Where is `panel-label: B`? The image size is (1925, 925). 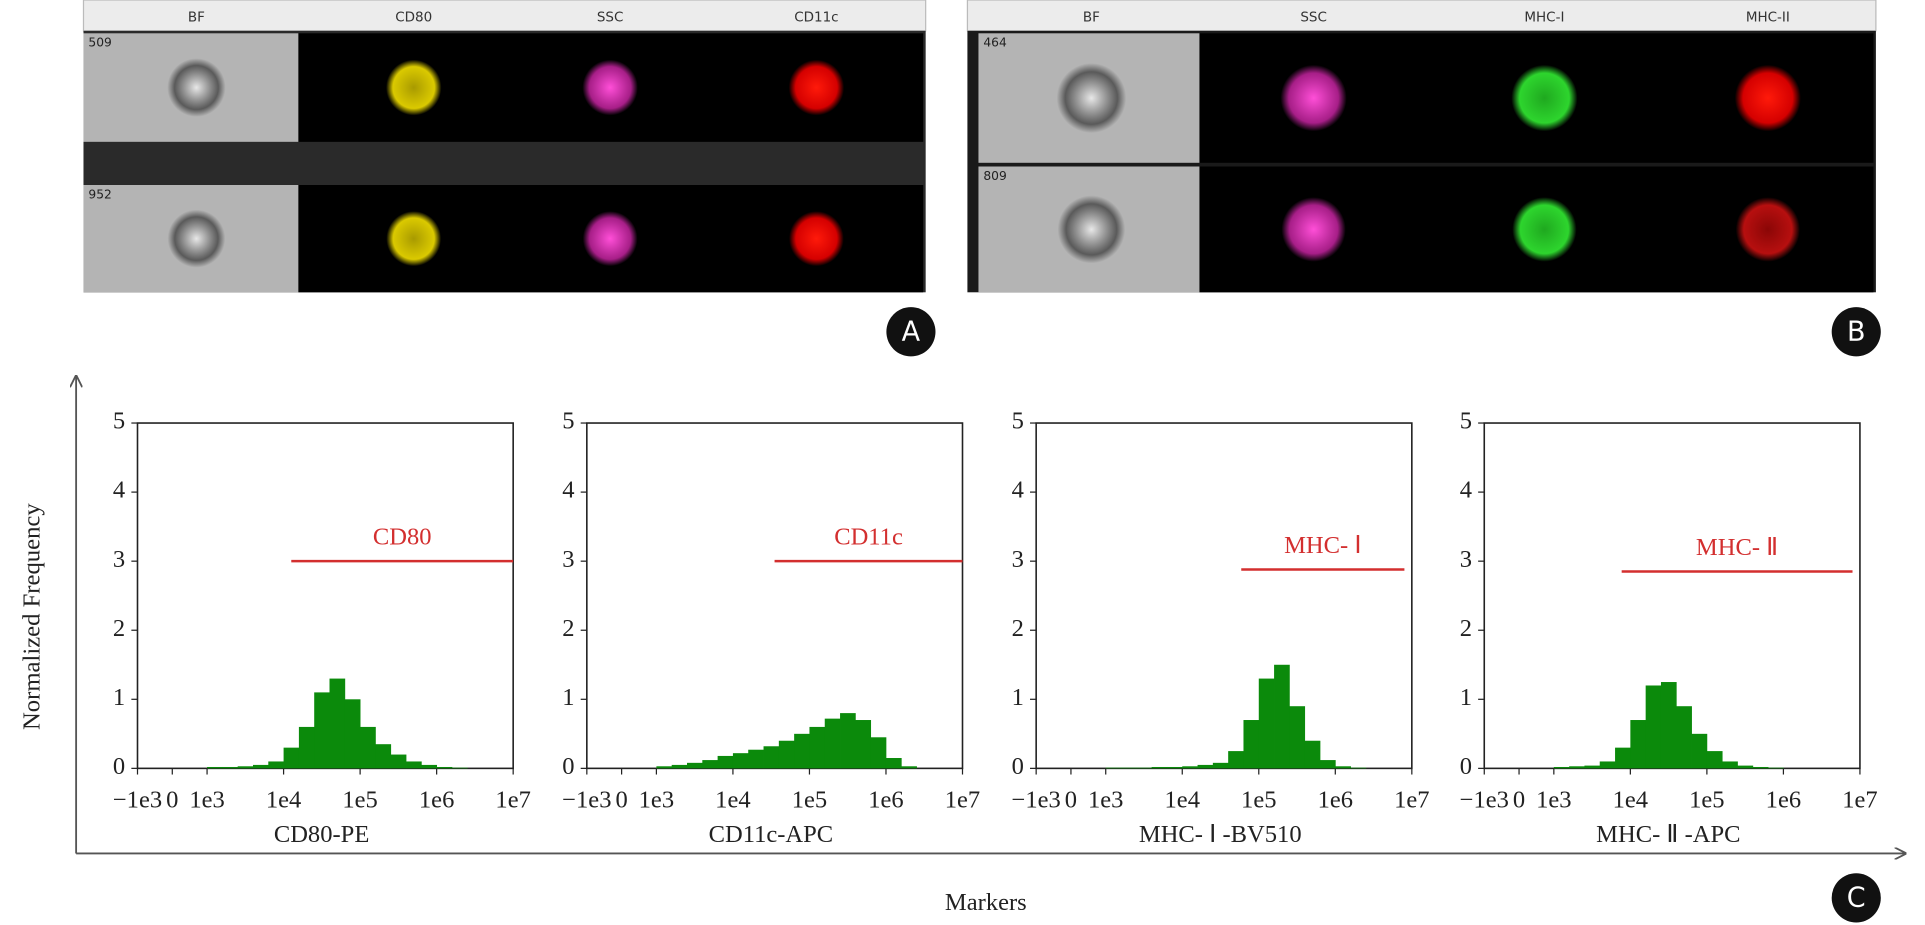 panel-label: B is located at coordinates (1856, 331).